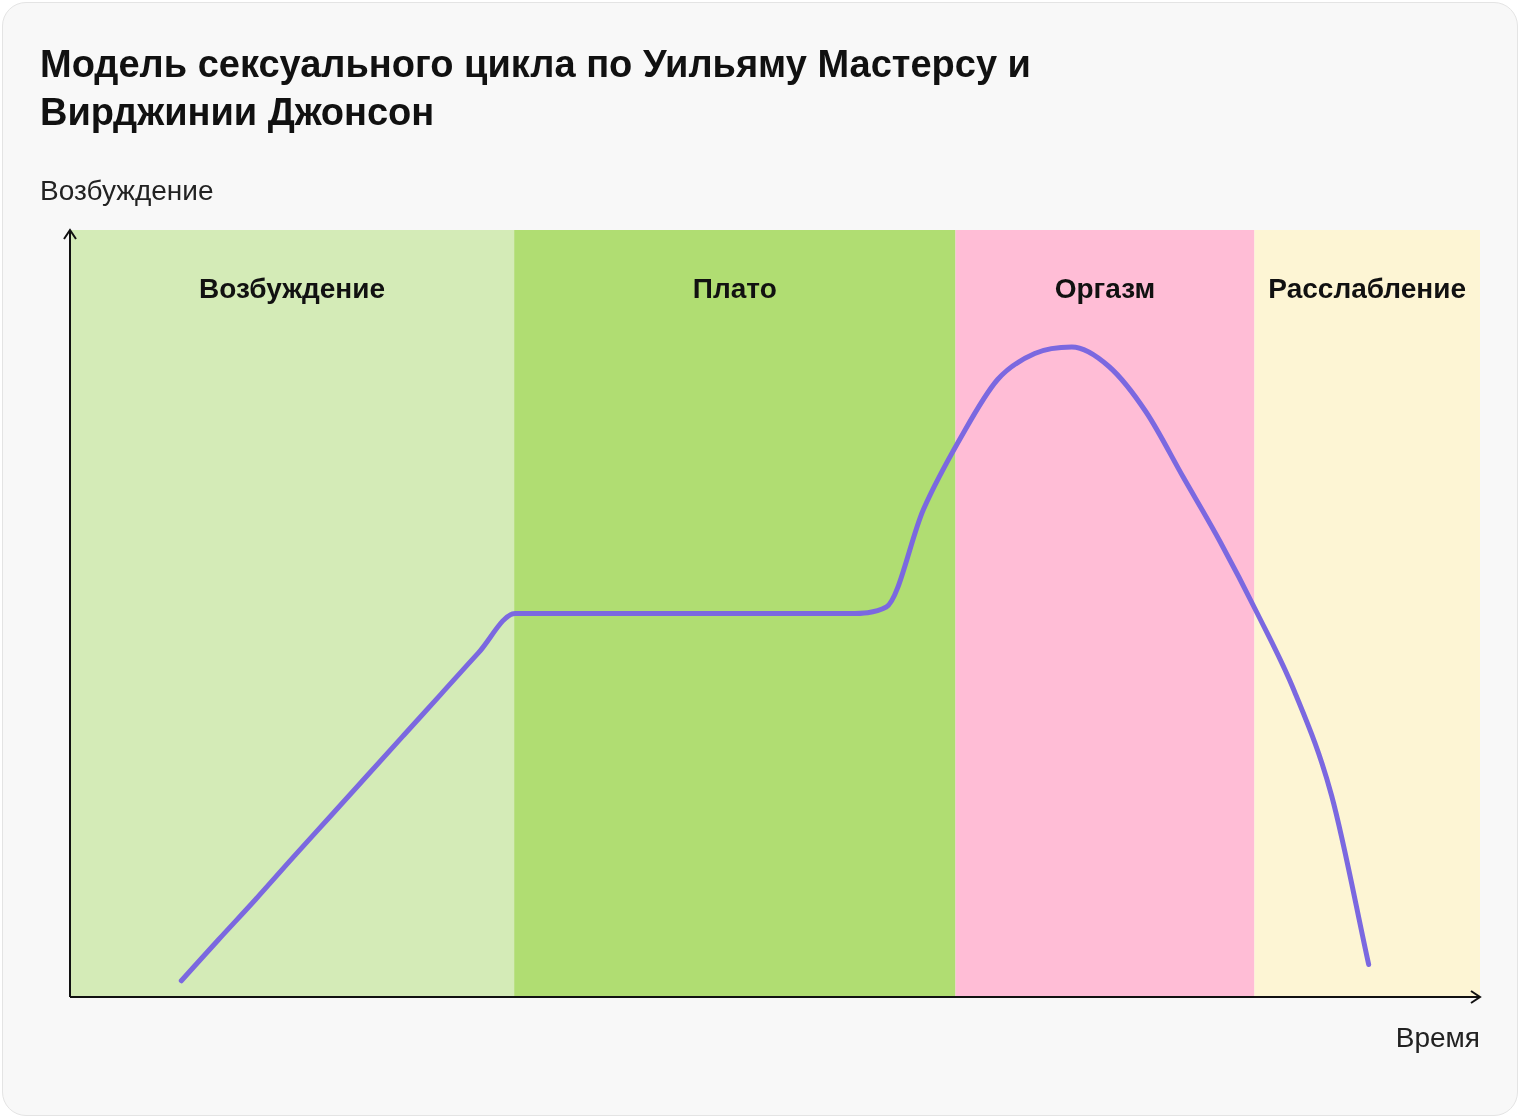  I want to click on text: Плато, so click(734, 288).